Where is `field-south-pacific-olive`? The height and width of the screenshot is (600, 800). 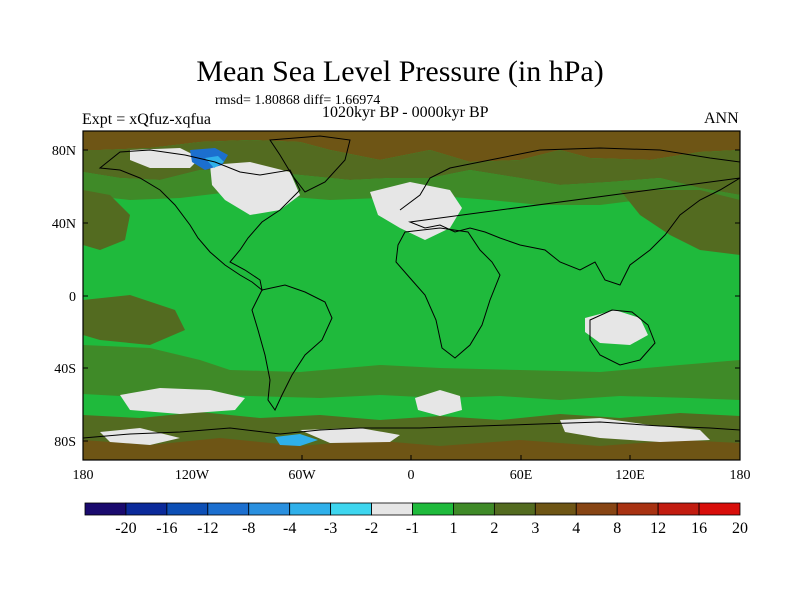 field-south-pacific-olive is located at coordinates (134, 320).